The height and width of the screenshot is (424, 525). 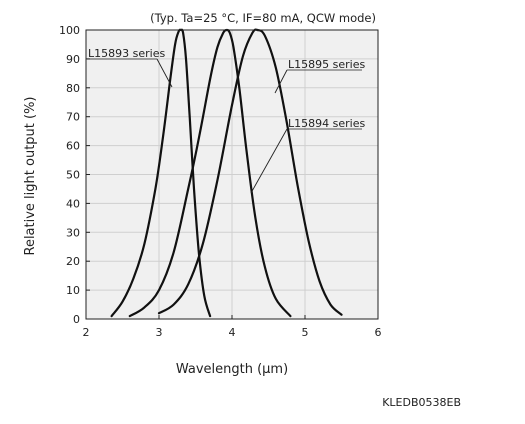 I want to click on y-tick-label-60: 60, so click(x=73, y=146).